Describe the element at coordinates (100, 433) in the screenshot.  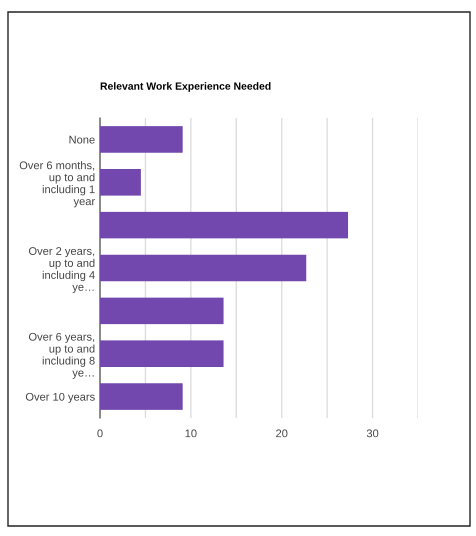
I see `x-tick-label: 0` at that location.